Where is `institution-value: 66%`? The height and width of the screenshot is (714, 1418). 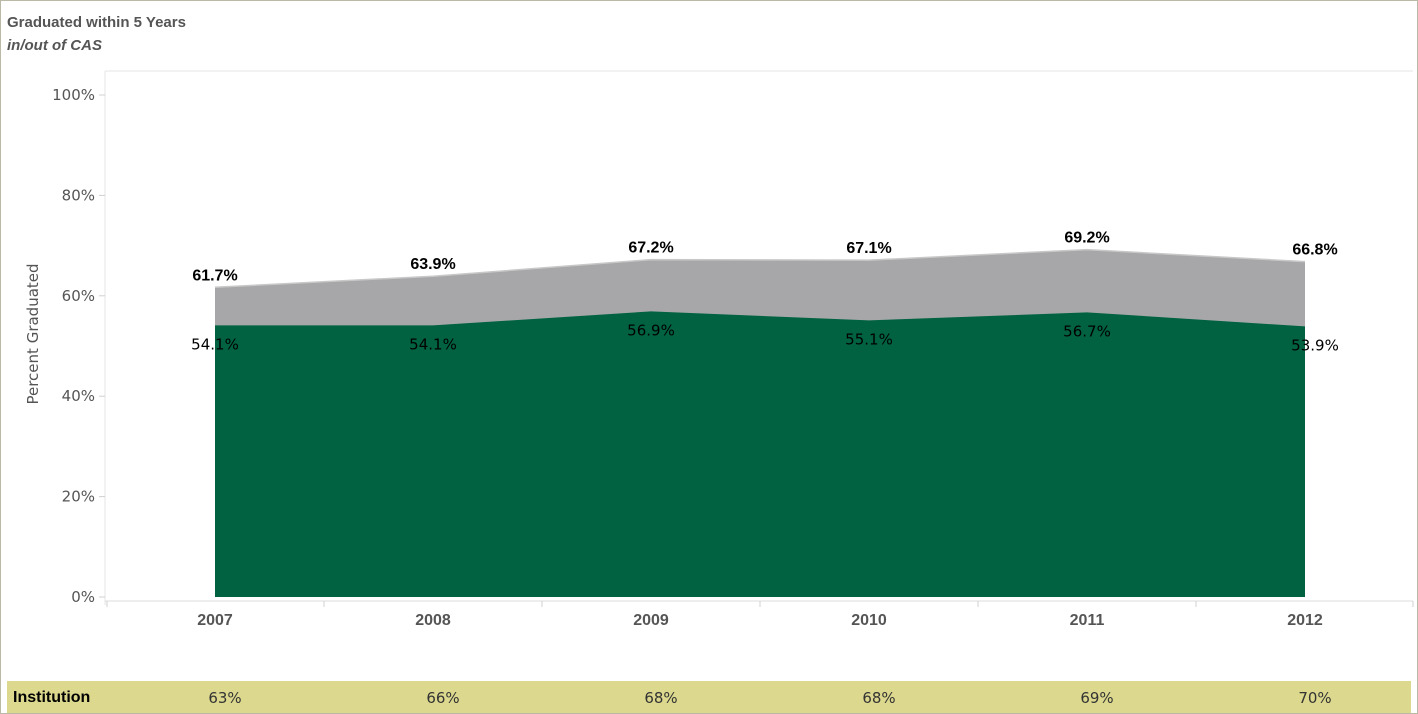
institution-value: 66% is located at coordinates (443, 698).